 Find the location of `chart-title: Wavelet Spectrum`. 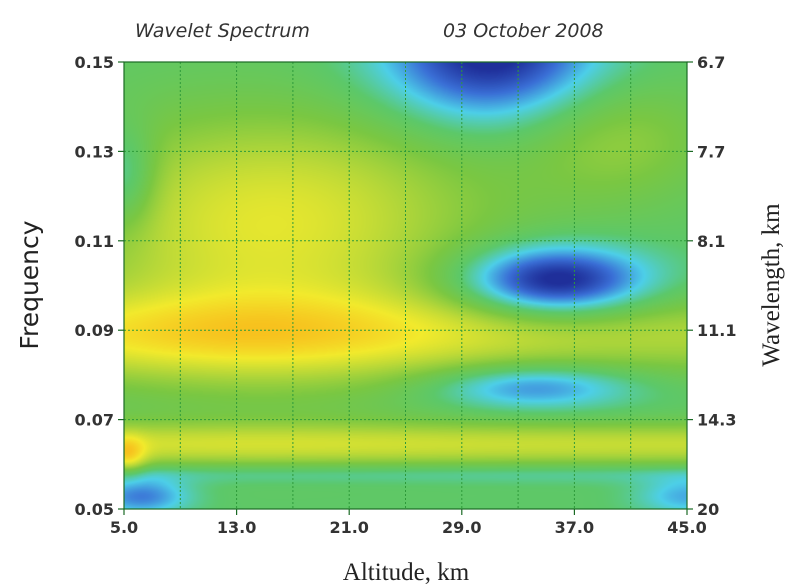

chart-title: Wavelet Spectrum is located at coordinates (222, 31).